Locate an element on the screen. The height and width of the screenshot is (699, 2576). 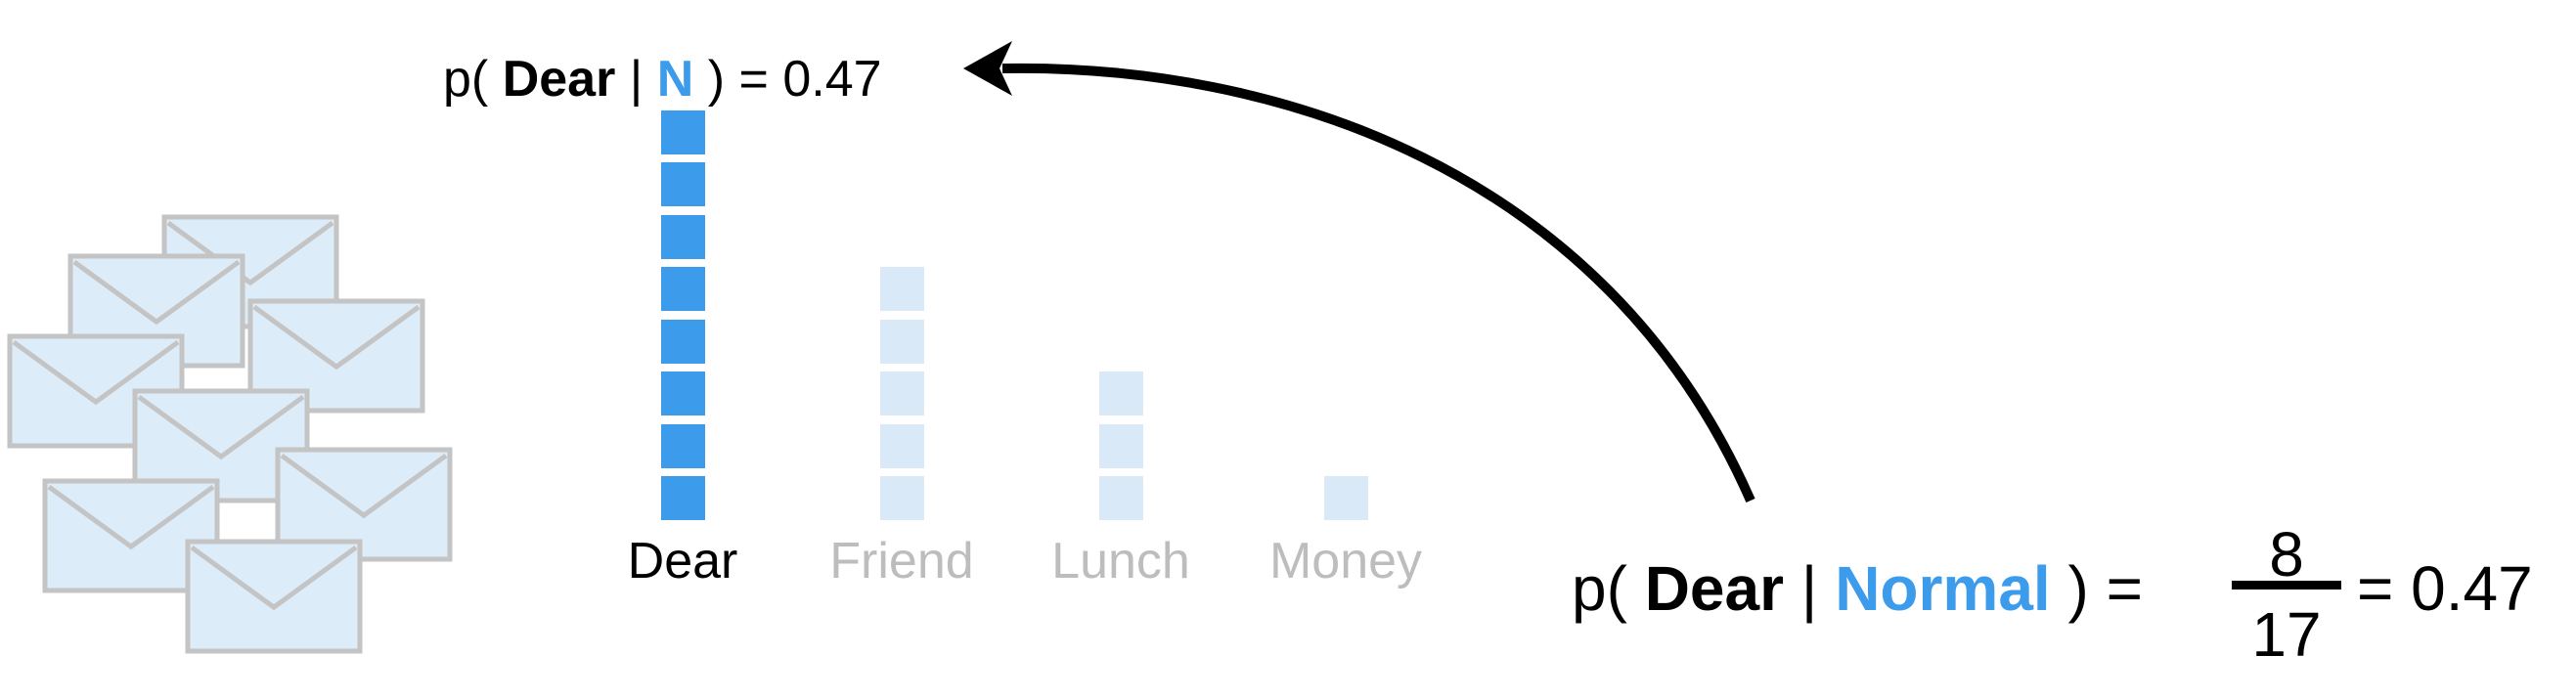
fraction-denominator: 17 is located at coordinates (2286, 634).